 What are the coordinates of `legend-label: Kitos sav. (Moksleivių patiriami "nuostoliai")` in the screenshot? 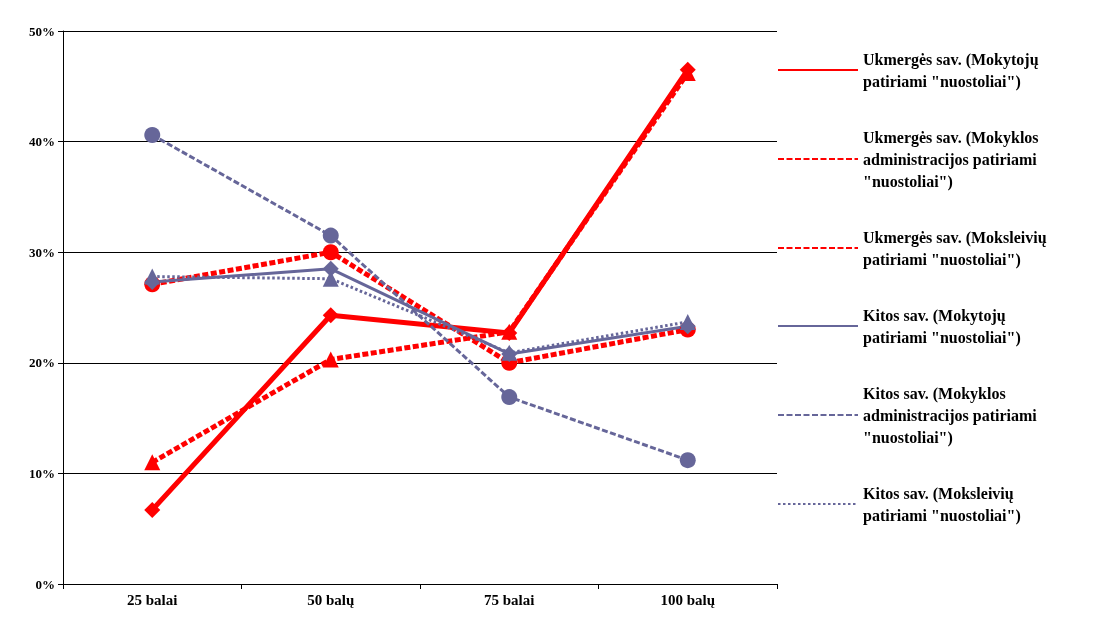 It's located at (942, 504).